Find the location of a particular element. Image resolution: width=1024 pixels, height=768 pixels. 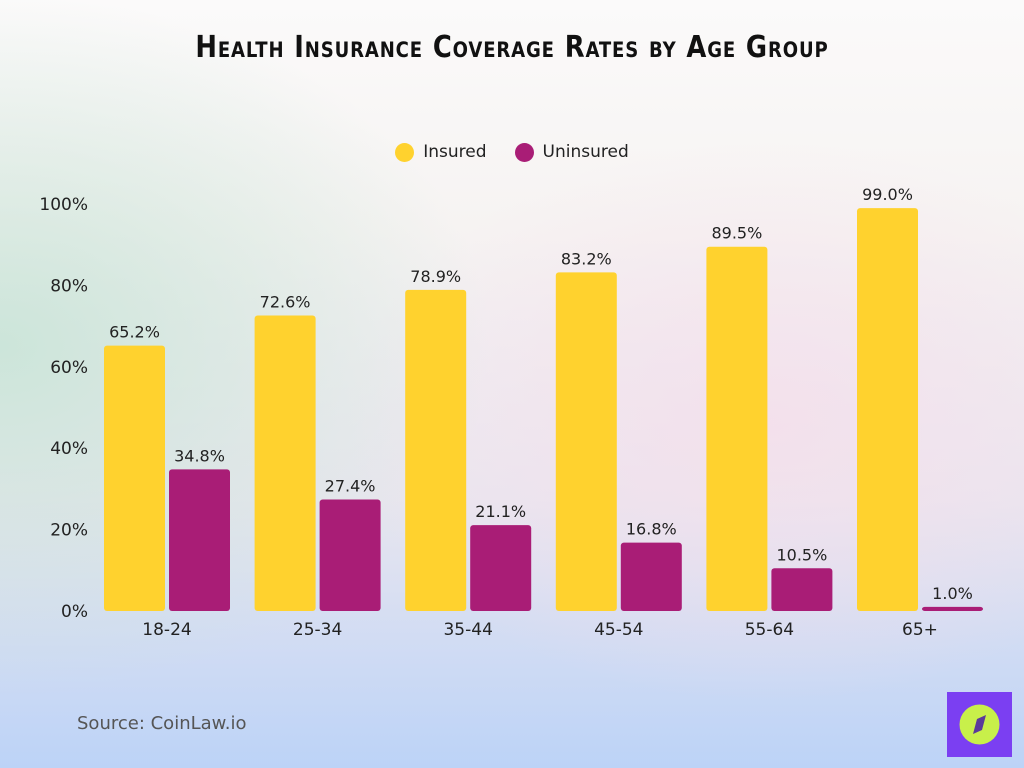

data-label: 65.2% is located at coordinates (134, 332).